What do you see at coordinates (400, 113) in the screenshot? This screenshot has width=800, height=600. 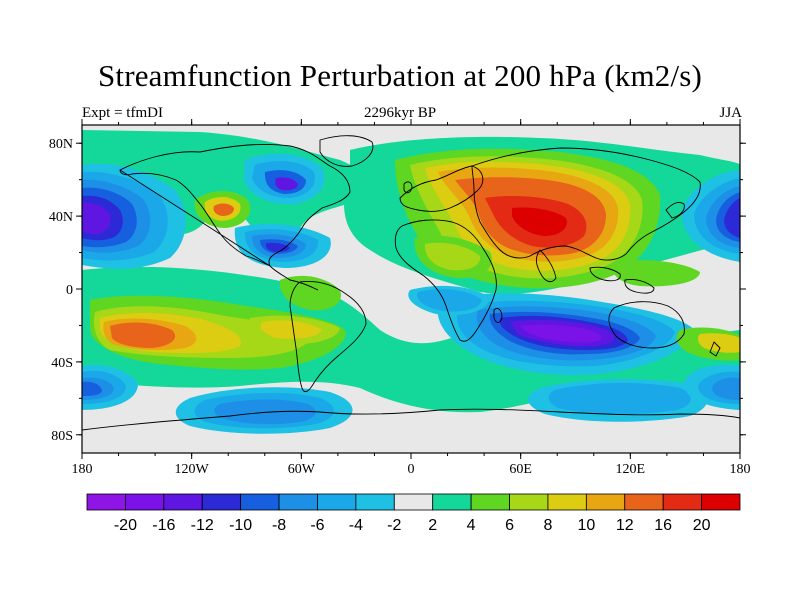 I see `time-label: 2296kyr BP` at bounding box center [400, 113].